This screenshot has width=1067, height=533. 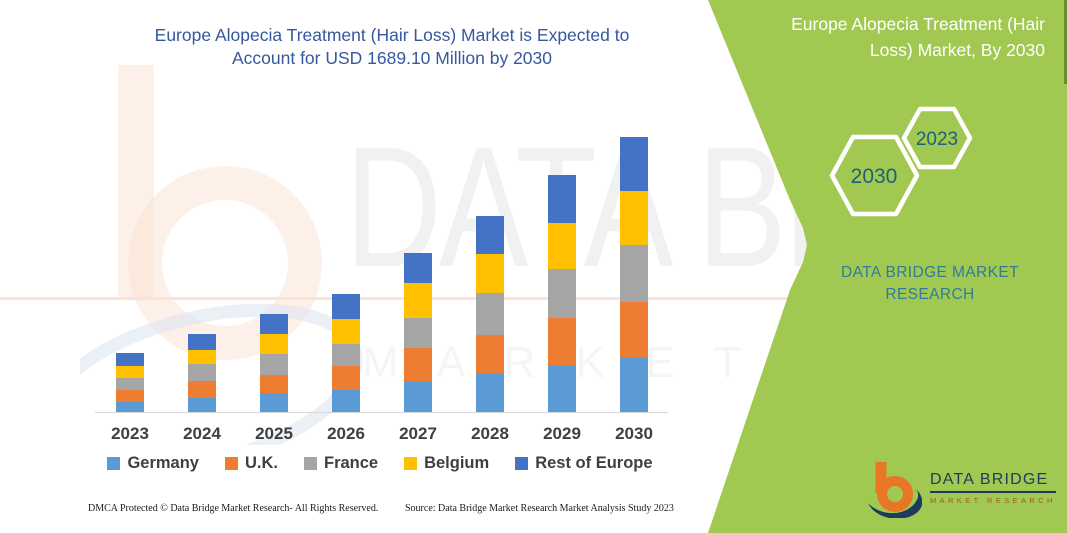 I want to click on stacked-bar-2026, so click(x=346, y=352).